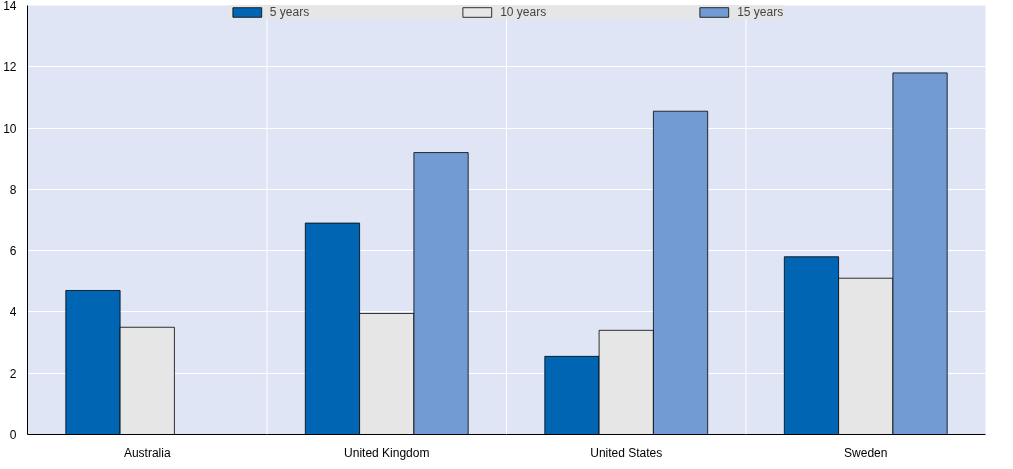 Image resolution: width=1013 pixels, height=469 pixels. I want to click on y-tick-label: 0, so click(13, 435).